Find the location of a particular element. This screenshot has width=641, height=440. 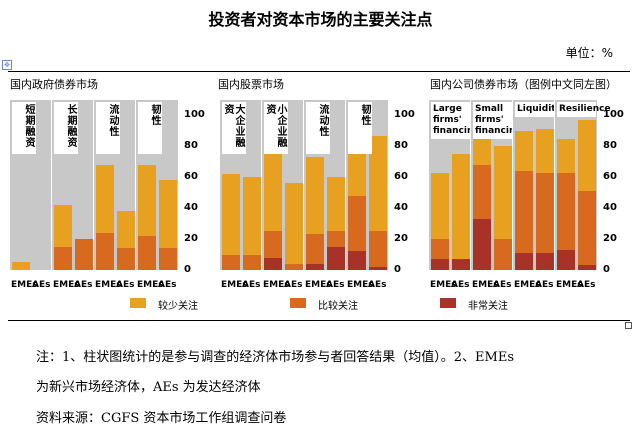

note-line-3: 资料来源：CGFS 资本市场工作组调查问卷 is located at coordinates (161, 418).